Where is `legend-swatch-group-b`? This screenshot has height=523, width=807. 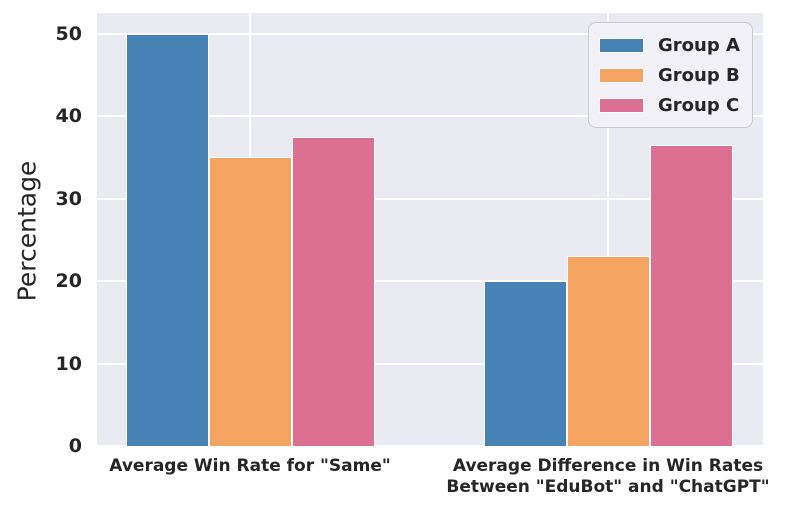 legend-swatch-group-b is located at coordinates (621, 75).